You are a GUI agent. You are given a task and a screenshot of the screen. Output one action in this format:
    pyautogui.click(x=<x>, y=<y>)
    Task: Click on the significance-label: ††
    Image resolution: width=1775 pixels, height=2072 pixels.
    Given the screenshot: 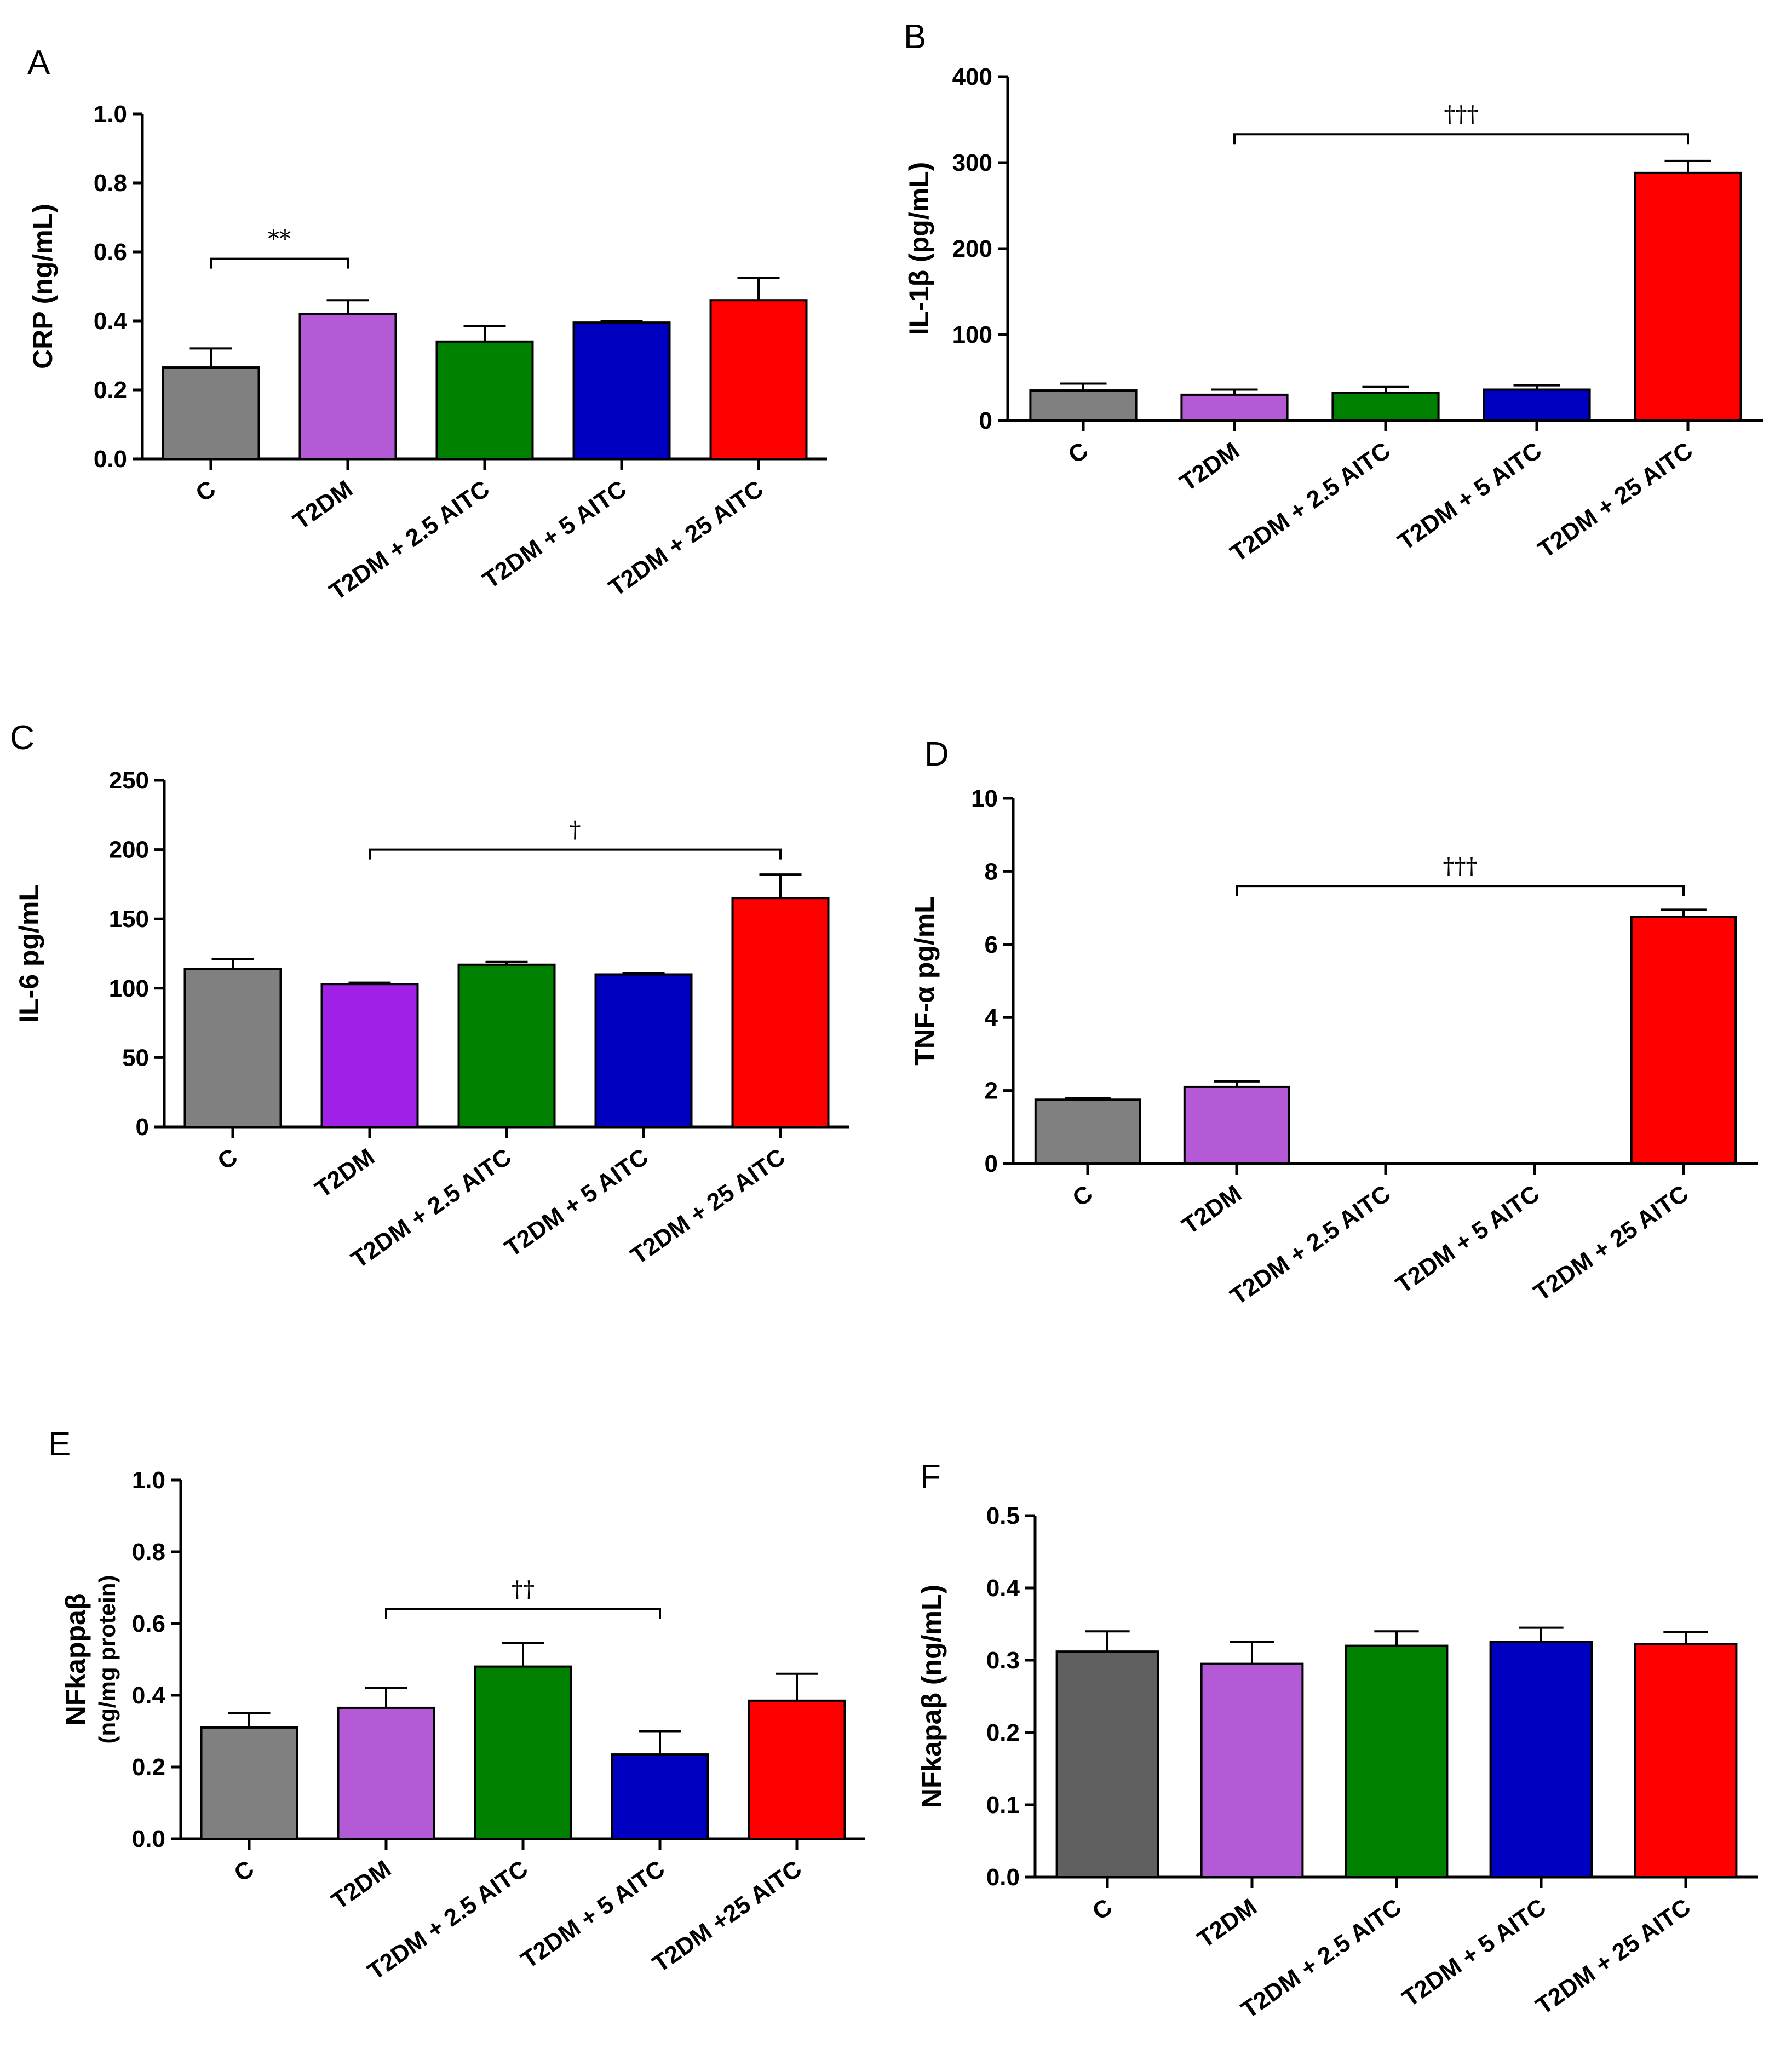 What is the action you would take?
    pyautogui.click(x=524, y=1589)
    